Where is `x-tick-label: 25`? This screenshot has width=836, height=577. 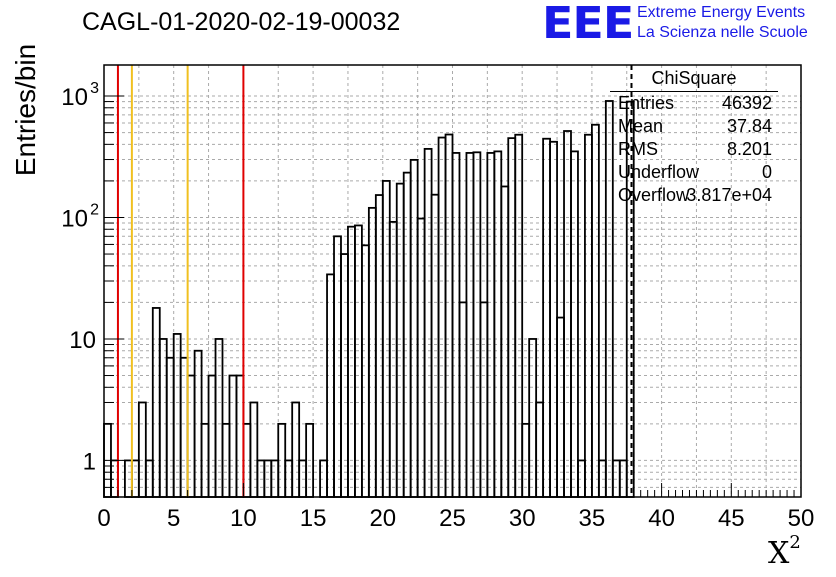
x-tick-label: 25 is located at coordinates (452, 518).